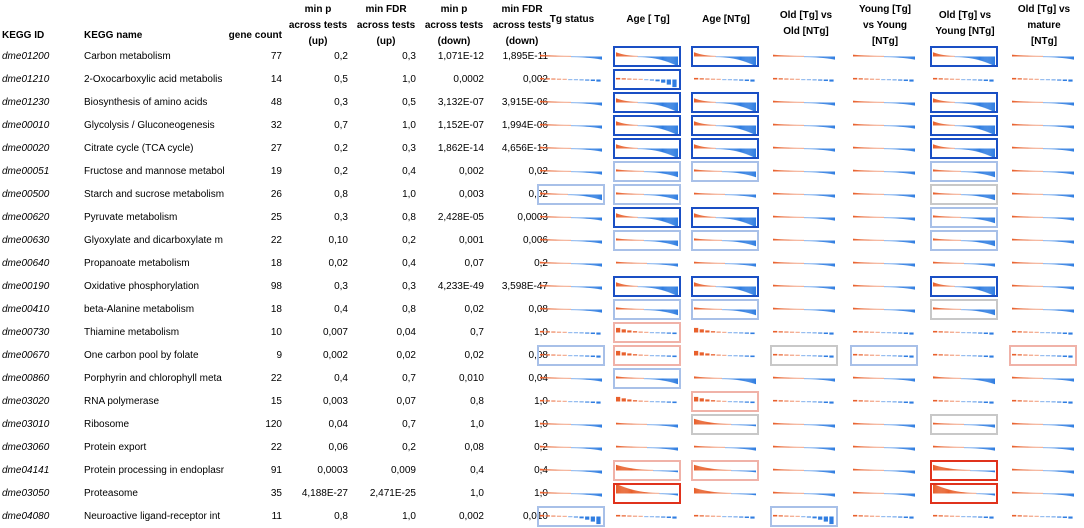 This screenshot has width=1084, height=528. What do you see at coordinates (451, 309) in the screenshot?
I see `min-p-down: 0,02` at bounding box center [451, 309].